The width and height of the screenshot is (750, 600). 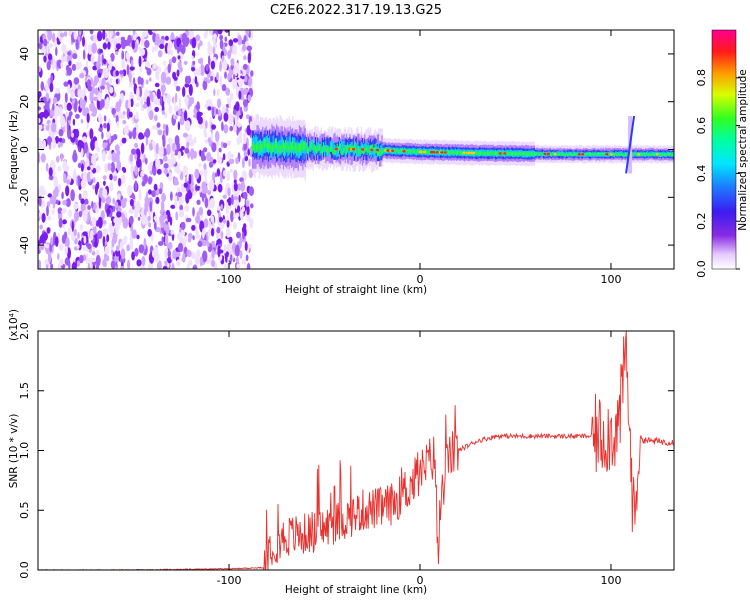 I want to click on colorbar-ticks: 0.0 0.2 0.4 0.6 0.8, so click(x=717, y=173).